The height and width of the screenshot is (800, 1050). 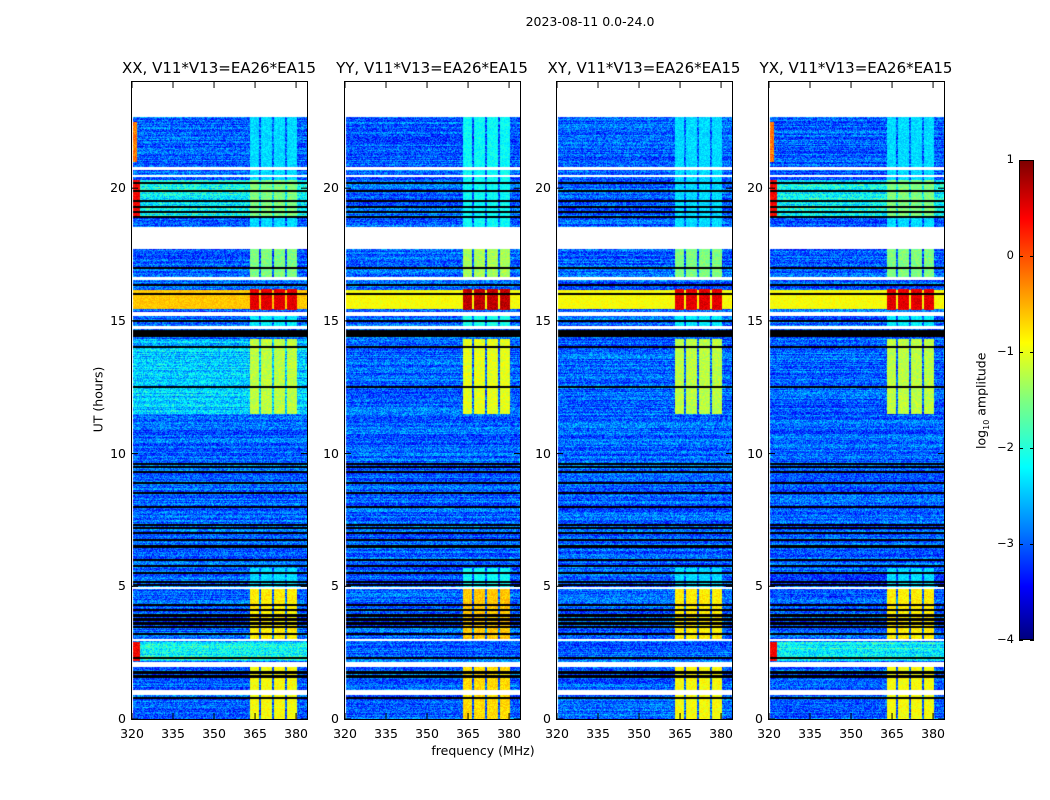 What do you see at coordinates (432, 68) in the screenshot?
I see `panel-title: YY, V11*V13=EA26*EA15` at bounding box center [432, 68].